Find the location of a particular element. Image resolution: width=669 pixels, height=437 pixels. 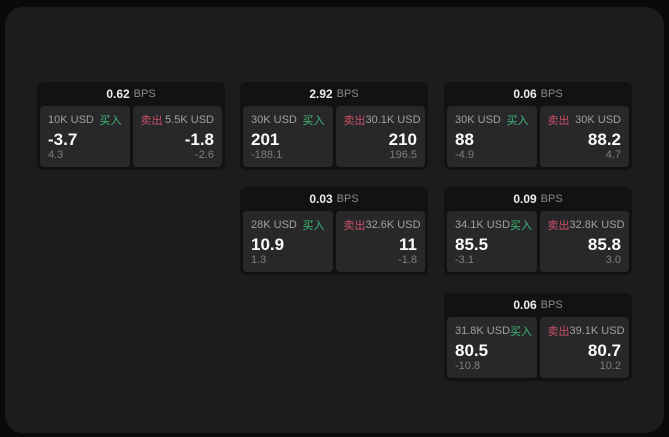

sell-quote-tile: 卖出 5.5K USD -1.8 -2.6 is located at coordinates (177, 136).